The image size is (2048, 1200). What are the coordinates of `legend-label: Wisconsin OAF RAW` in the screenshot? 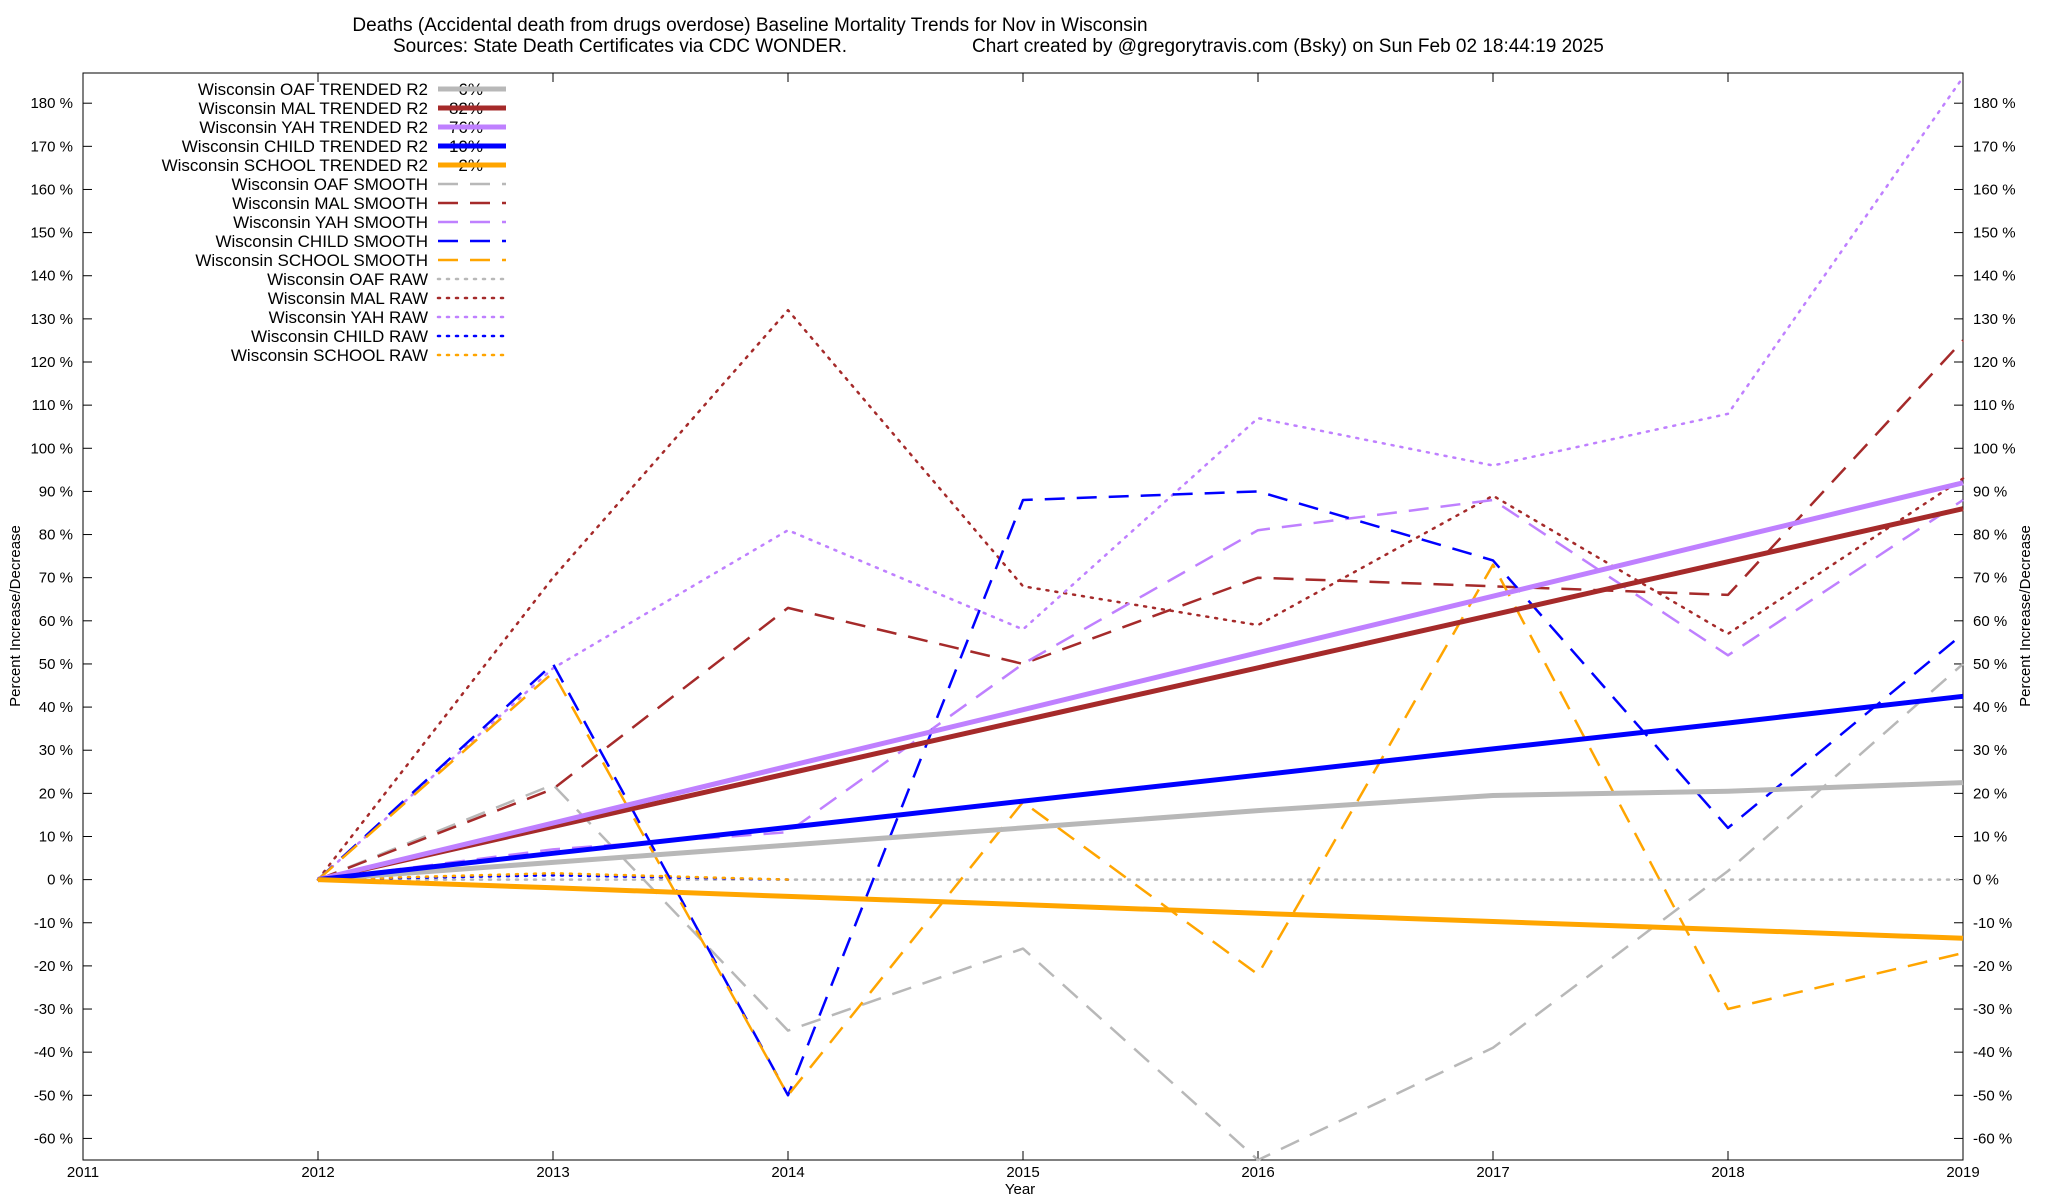 It's located at (347, 279).